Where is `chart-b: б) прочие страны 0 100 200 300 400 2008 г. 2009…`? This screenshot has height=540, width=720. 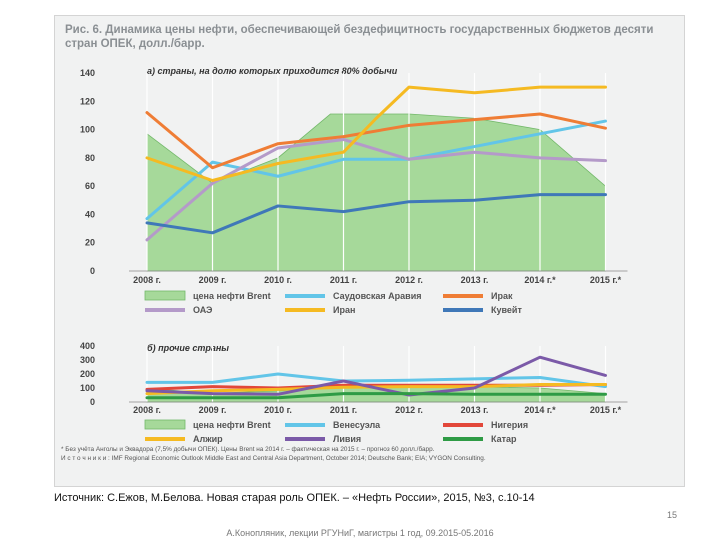
chart-b: б) прочие страны 0 100 200 300 400 2008 г. 2009… is located at coordinates (354, 392).